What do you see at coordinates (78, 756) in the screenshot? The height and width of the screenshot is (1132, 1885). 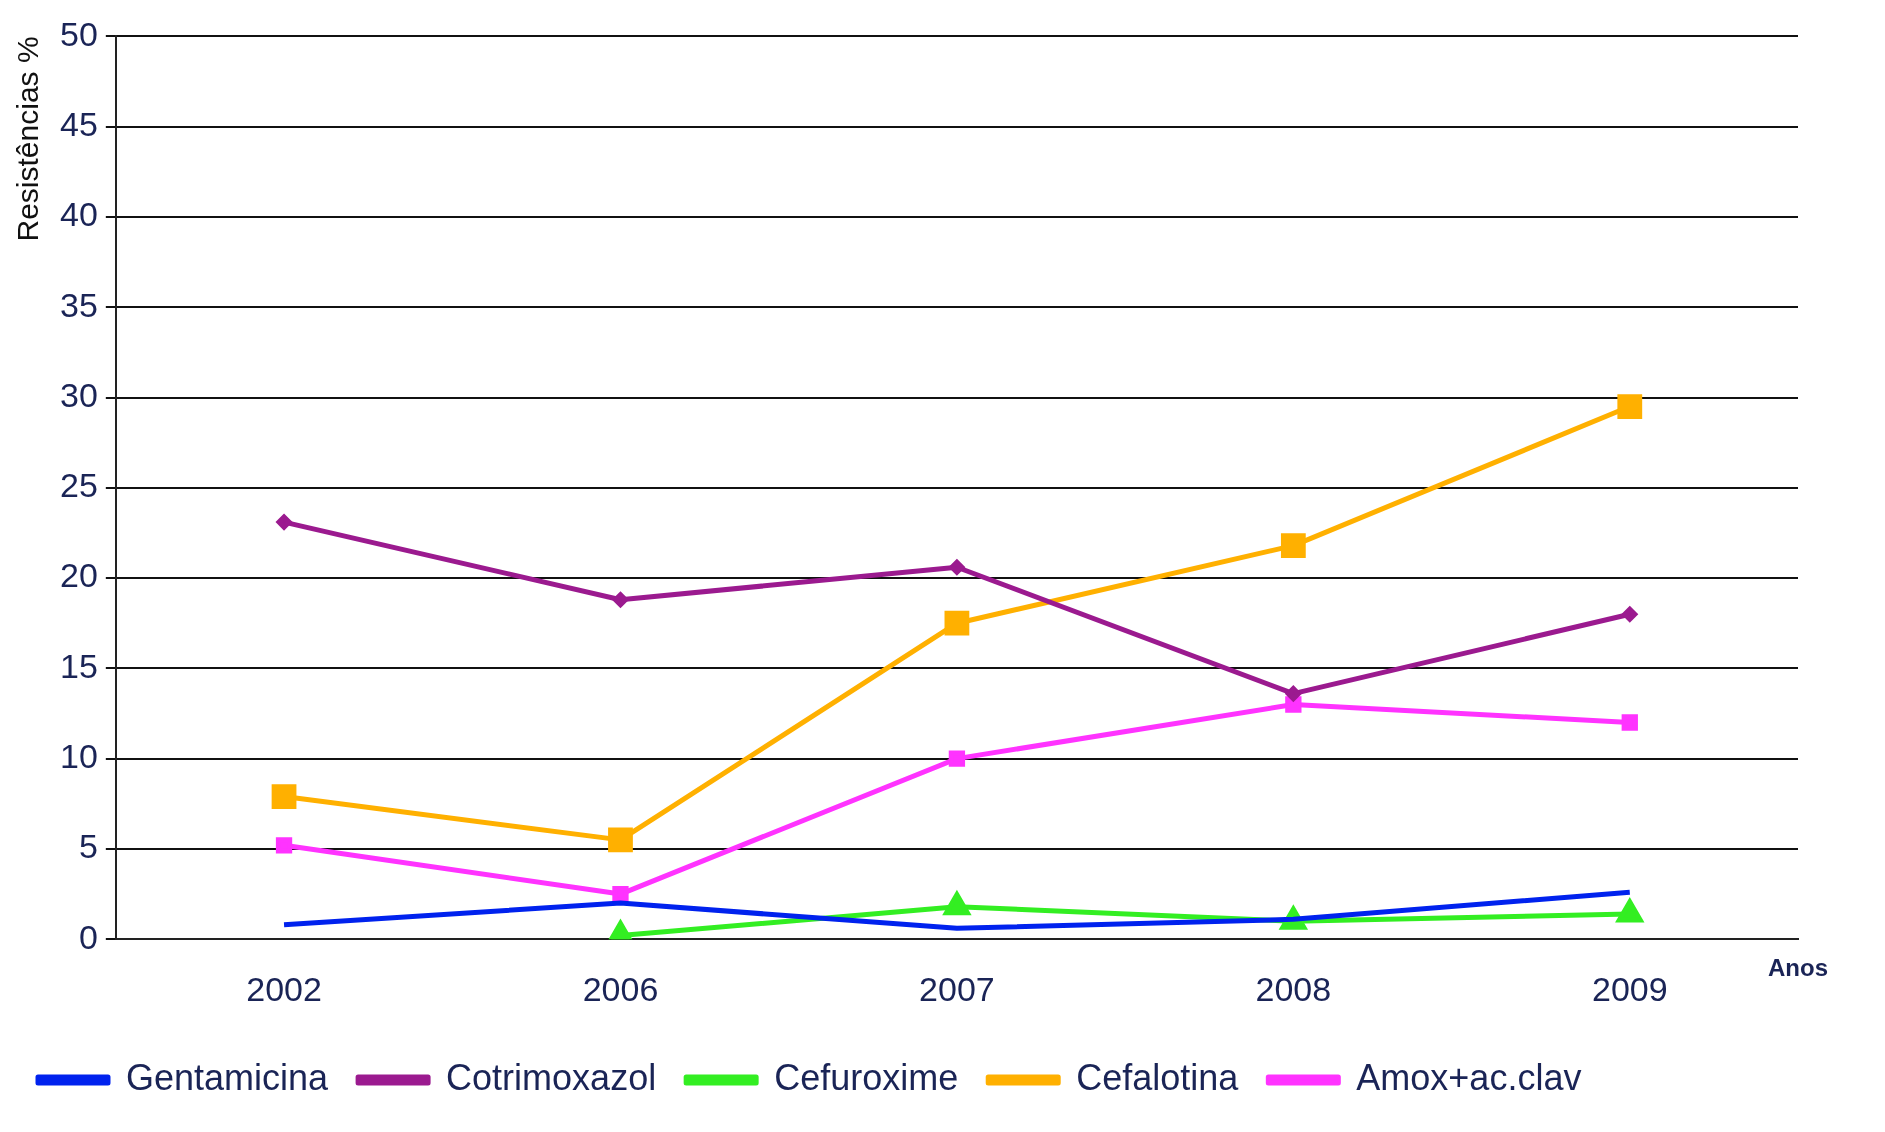 I see `y-tick-label: 10` at bounding box center [78, 756].